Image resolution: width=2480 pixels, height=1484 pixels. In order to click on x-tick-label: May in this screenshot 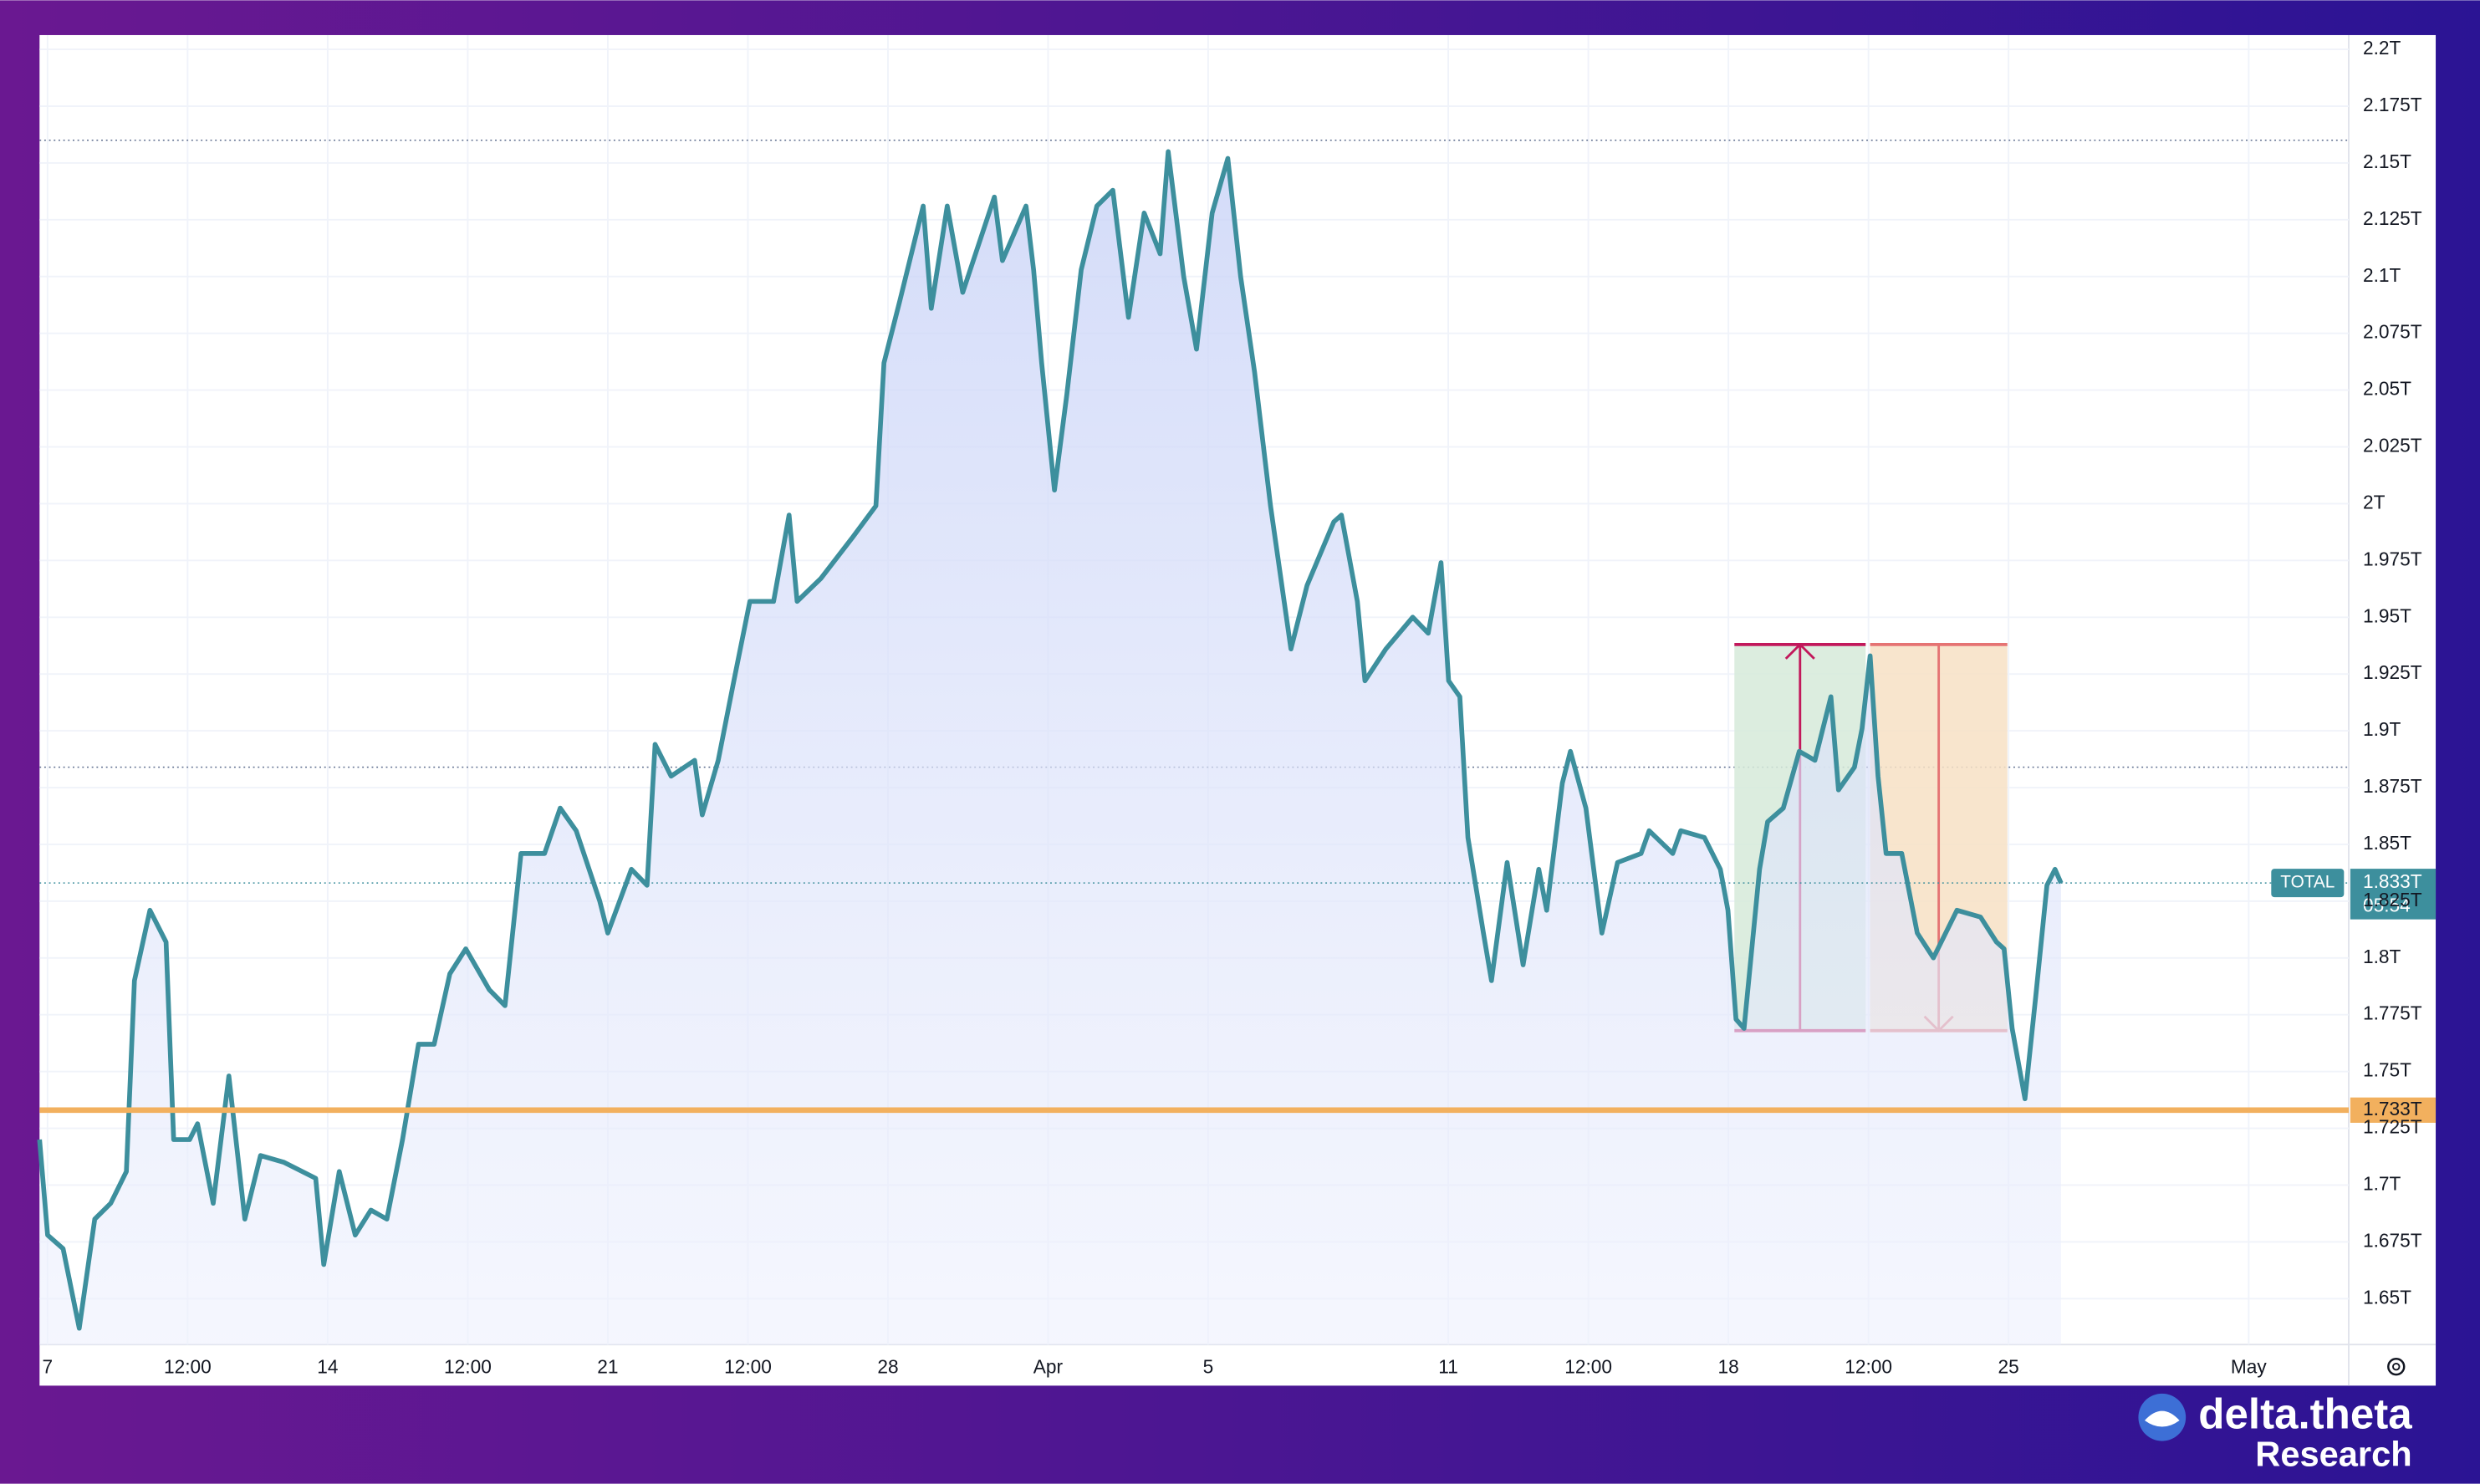, I will do `click(2250, 1367)`.